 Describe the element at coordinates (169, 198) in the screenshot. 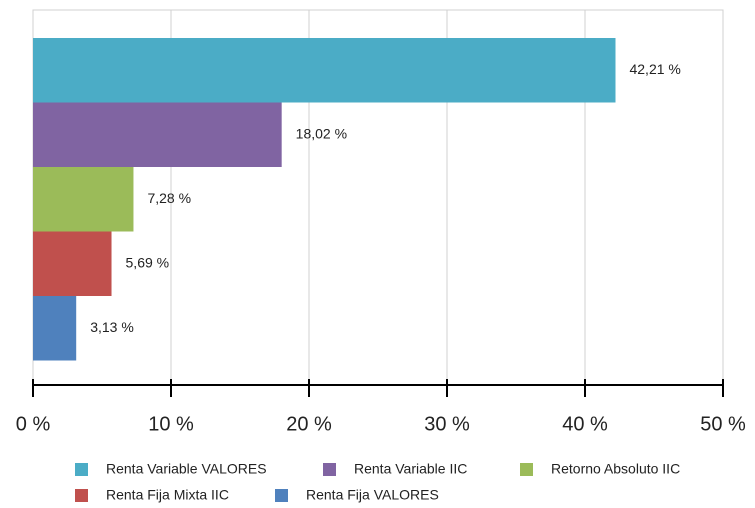

I see `value-label: 7,28 %` at that location.